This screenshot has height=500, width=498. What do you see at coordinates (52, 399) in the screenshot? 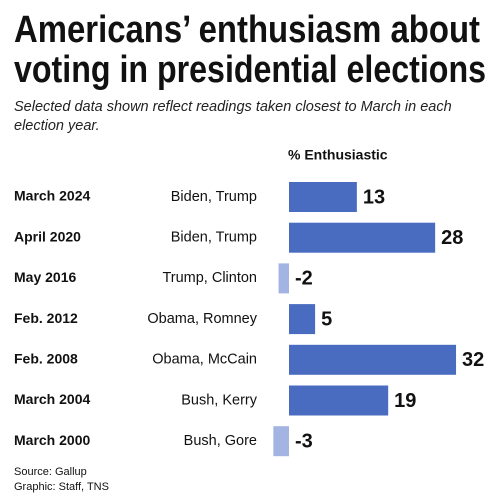
I see `category-label: March 2004` at bounding box center [52, 399].